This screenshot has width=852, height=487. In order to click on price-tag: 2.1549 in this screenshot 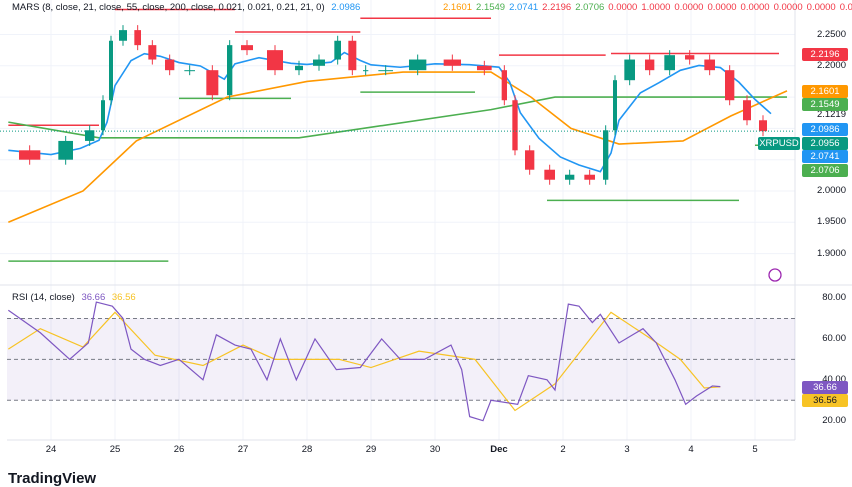, I will do `click(825, 105)`.